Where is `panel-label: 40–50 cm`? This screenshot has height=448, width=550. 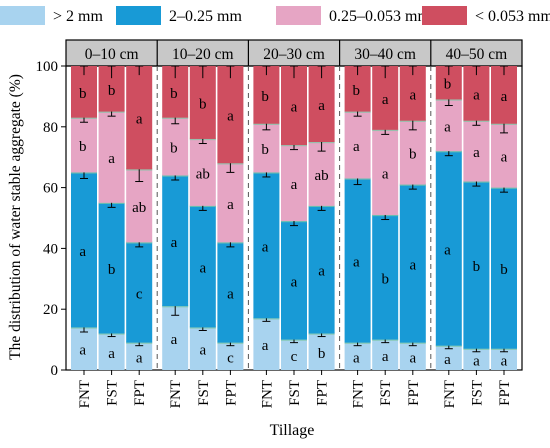
panel-label: 40–50 cm is located at coordinates (477, 54).